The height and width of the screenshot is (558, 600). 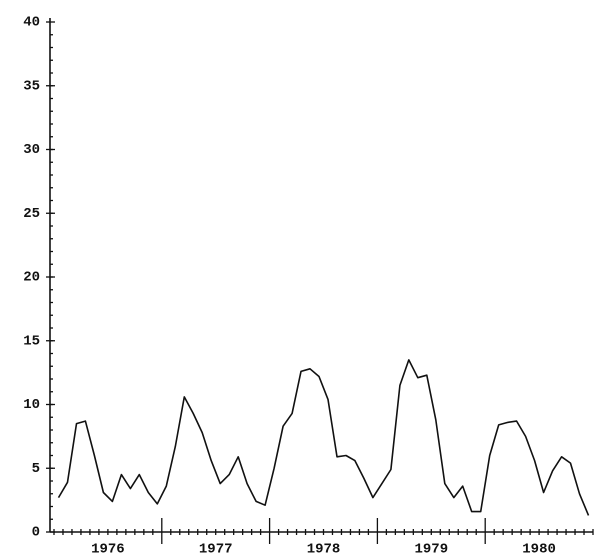 I want to click on y-tick-label: 20, so click(x=31, y=278).